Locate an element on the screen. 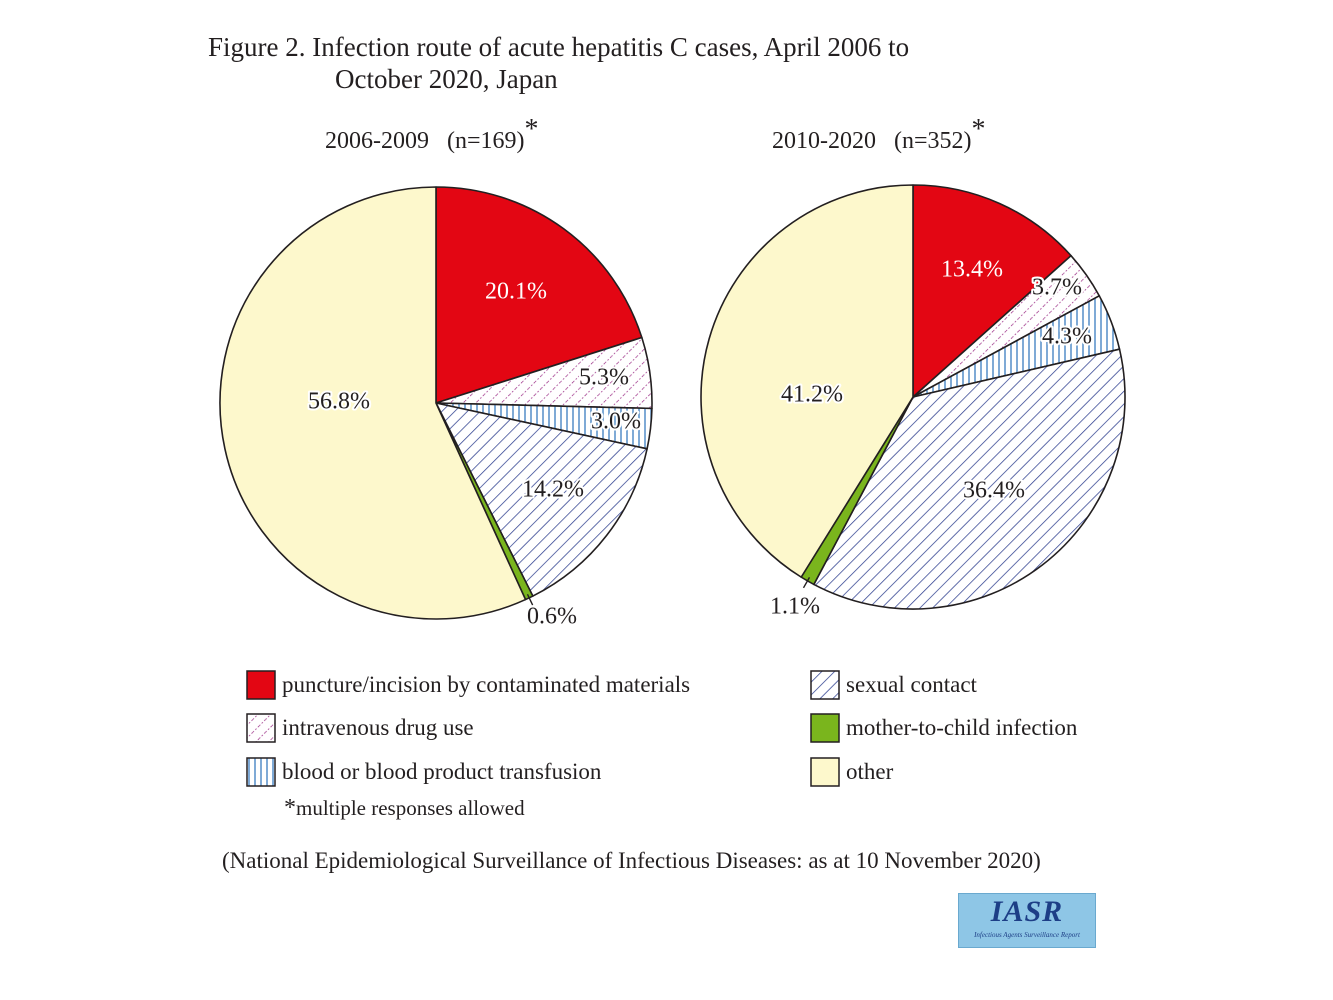 This screenshot has width=1333, height=1000. legend-mother: mother-to-child infection is located at coordinates (943, 728).